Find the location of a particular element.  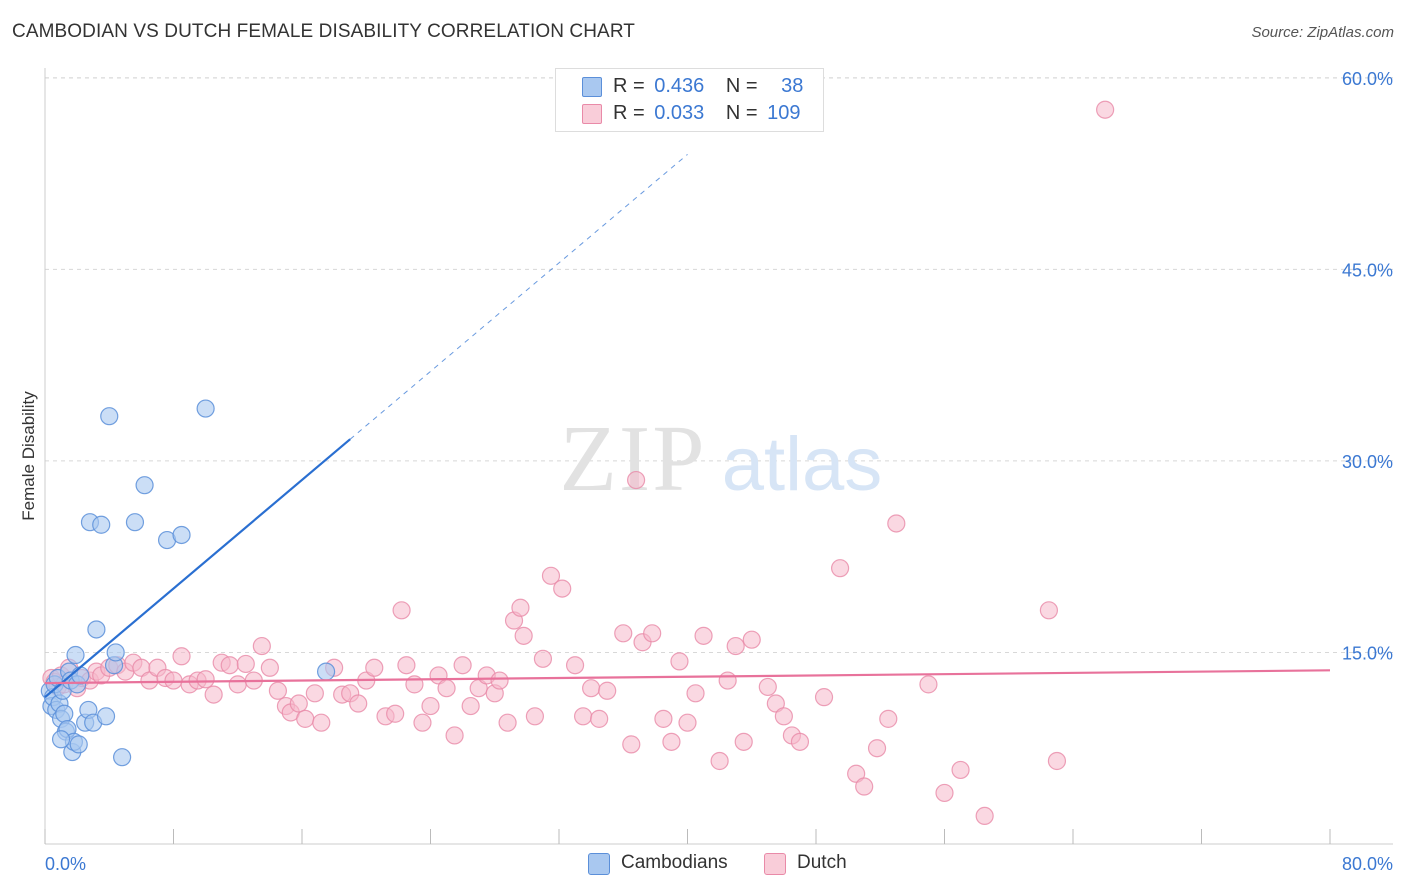

legend-label-cambodians: Cambodians is located at coordinates (674, 862).